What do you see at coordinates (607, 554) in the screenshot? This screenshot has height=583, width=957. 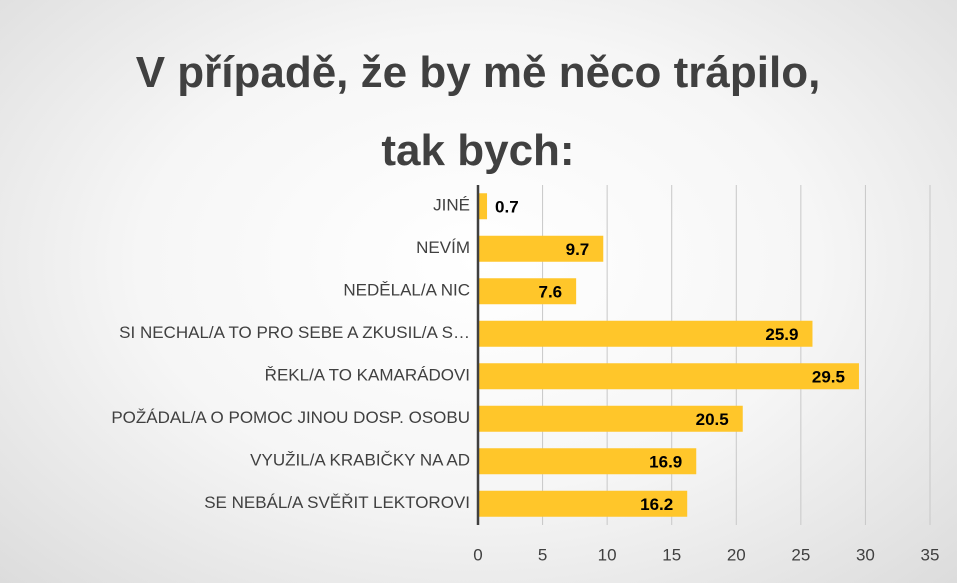 I see `x-tick-label: 10` at bounding box center [607, 554].